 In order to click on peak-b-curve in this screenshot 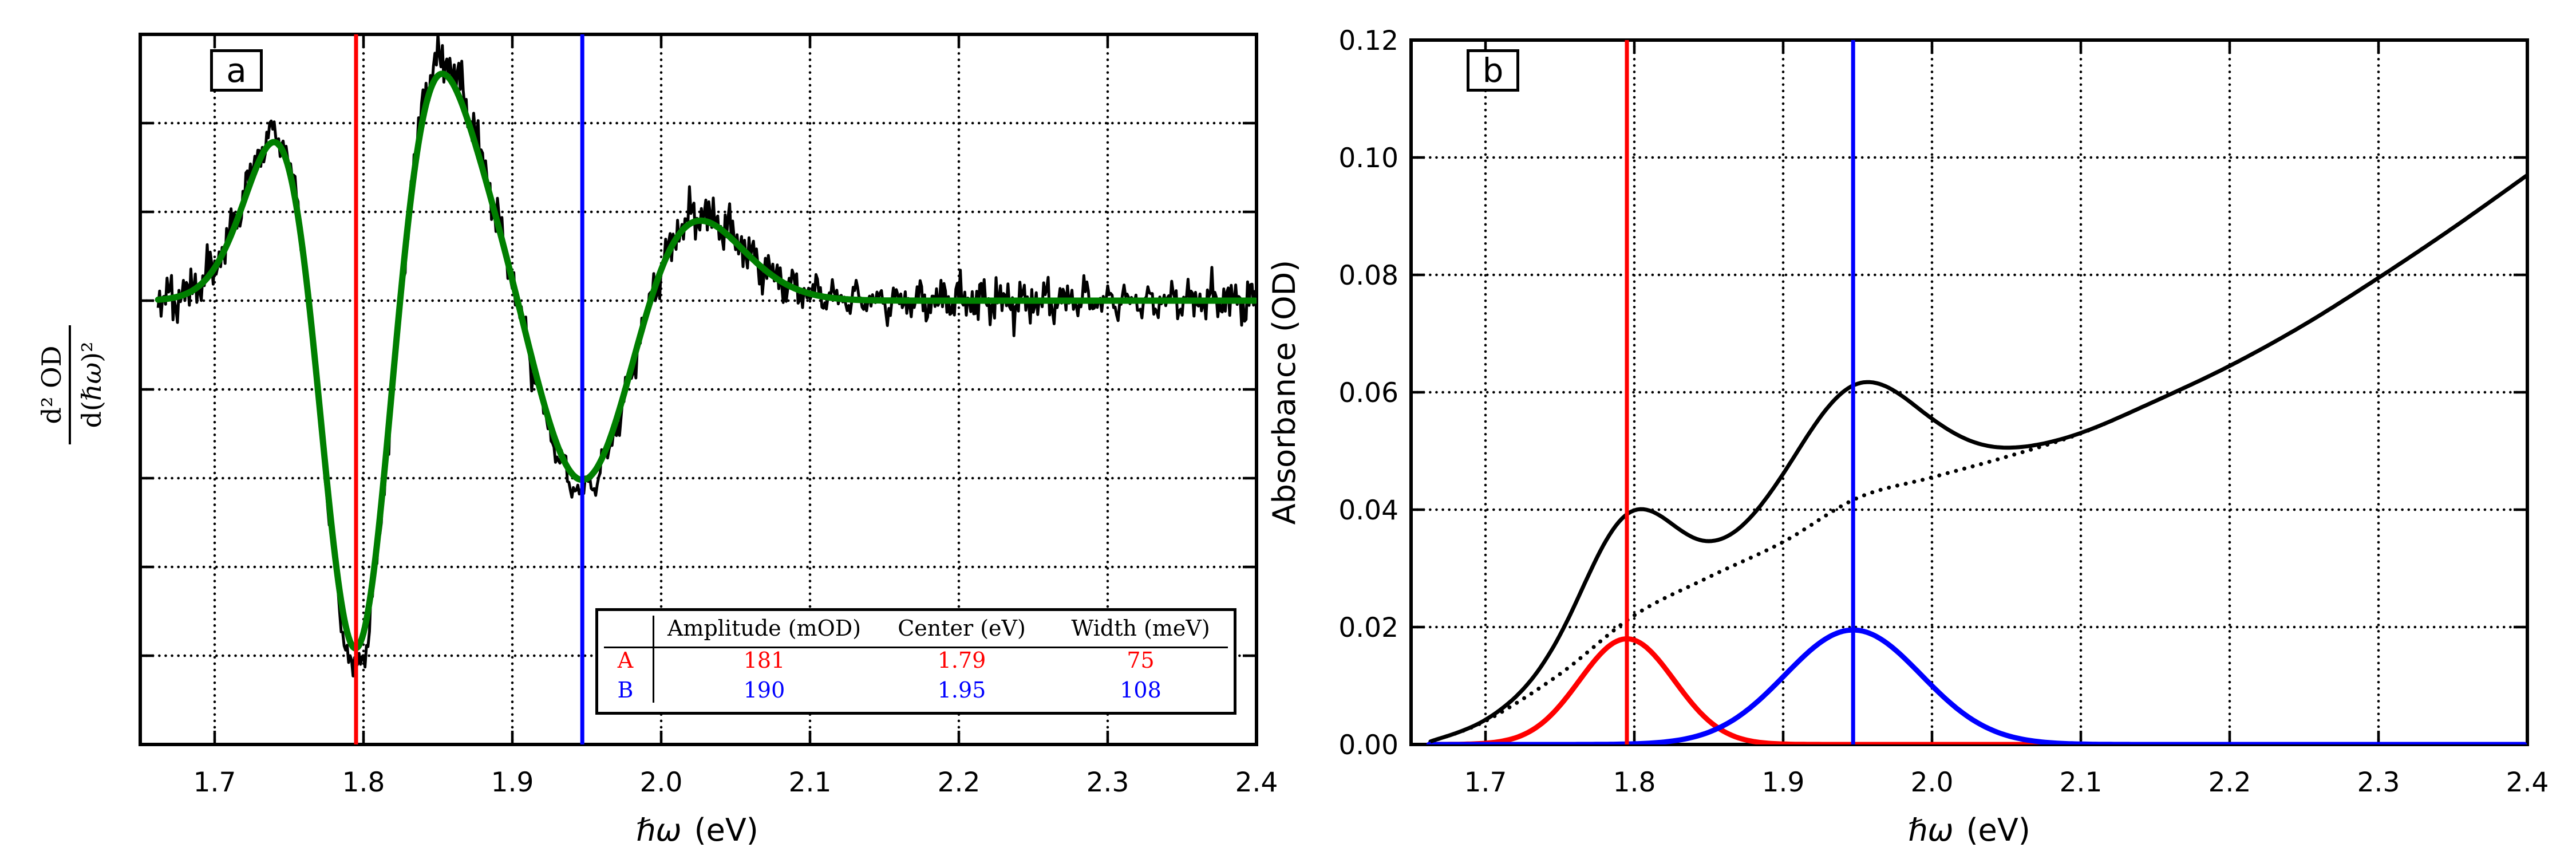, I will do `click(1976, 686)`.